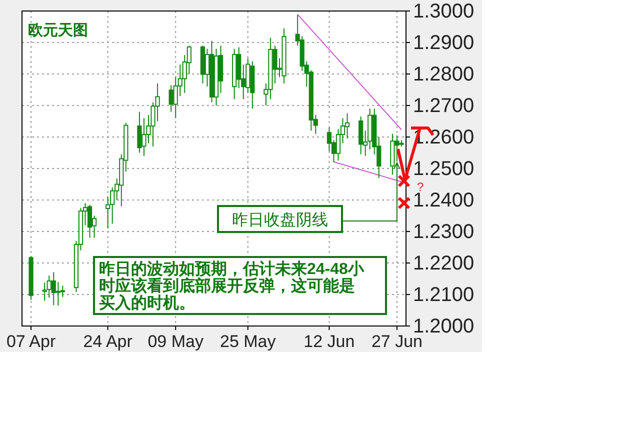 This screenshot has width=626, height=439. I want to click on annotation: 昨日收盘阴线, so click(280, 220).